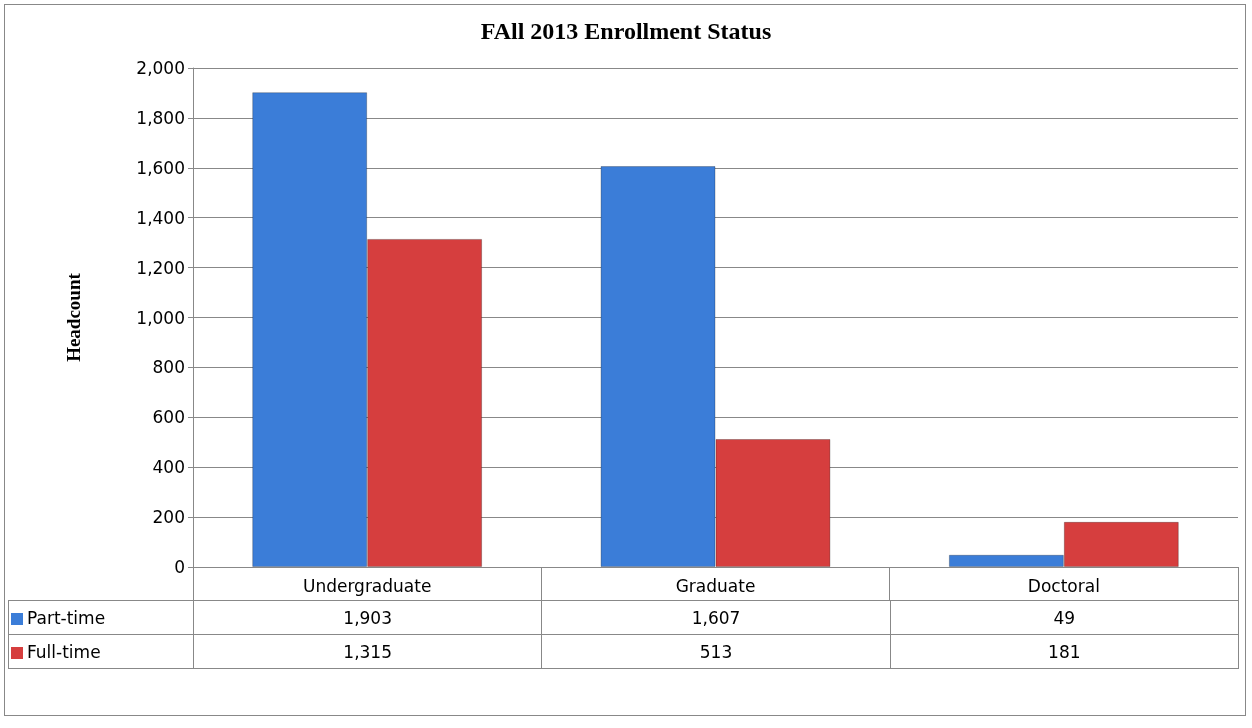 This screenshot has height=728, width=1252. What do you see at coordinates (168, 417) in the screenshot?
I see `y-tick-label: 600` at bounding box center [168, 417].